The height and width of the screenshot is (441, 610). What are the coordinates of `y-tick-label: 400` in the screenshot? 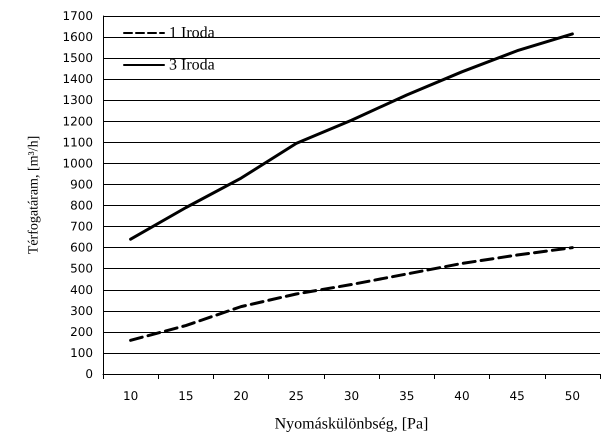 It's located at (81, 289).